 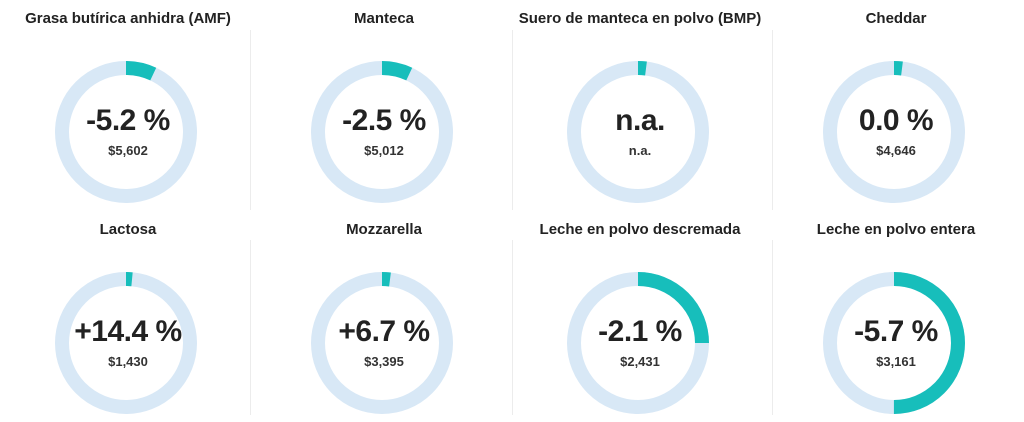 I want to click on donut-title: Cheddar, so click(x=896, y=18).